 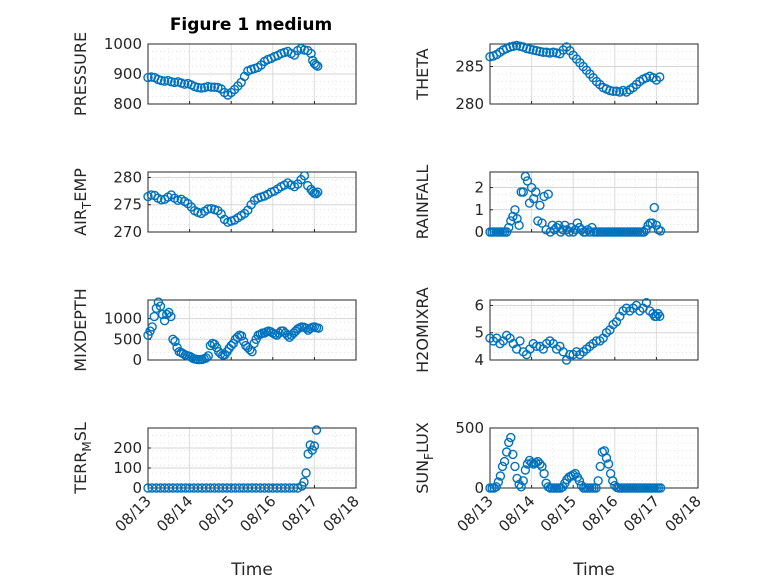 What do you see at coordinates (251, 570) in the screenshot?
I see `x-axis-label: Time` at bounding box center [251, 570].